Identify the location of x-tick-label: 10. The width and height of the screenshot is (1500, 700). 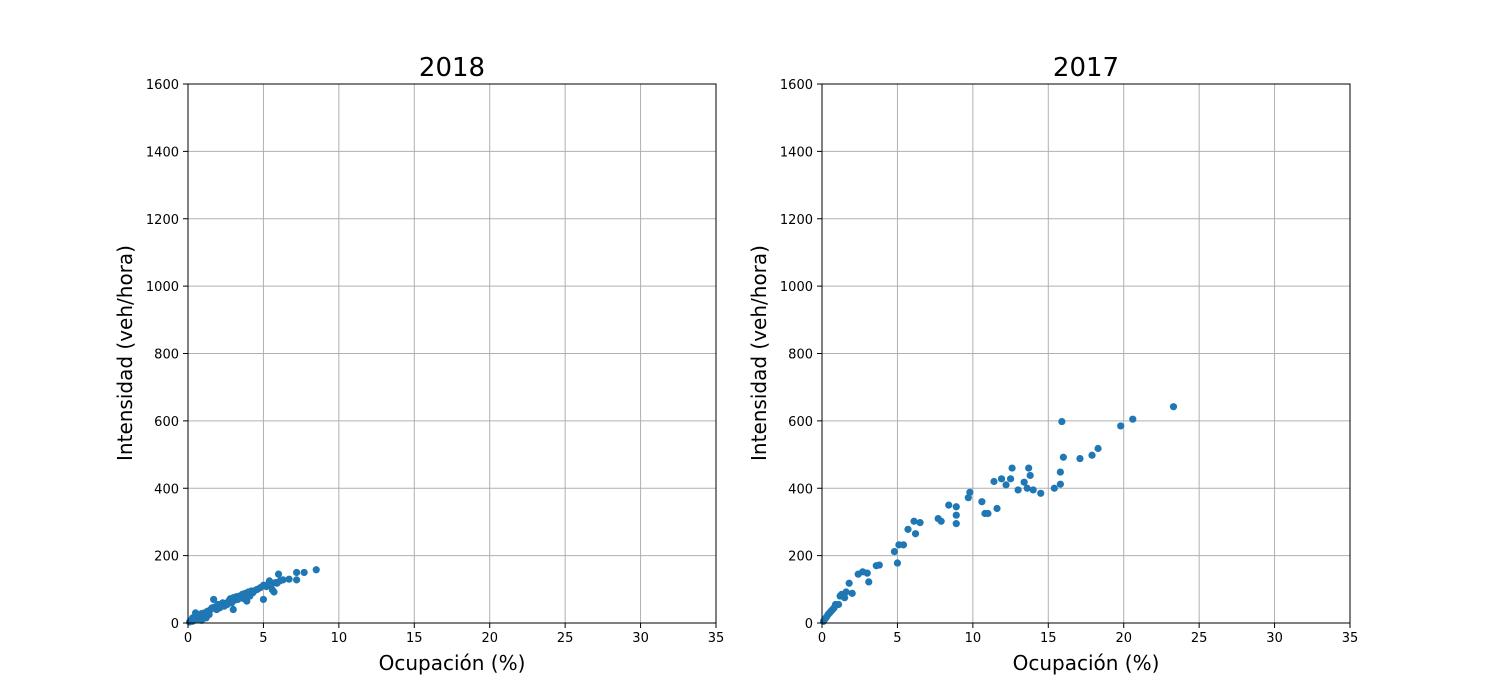
(973, 638).